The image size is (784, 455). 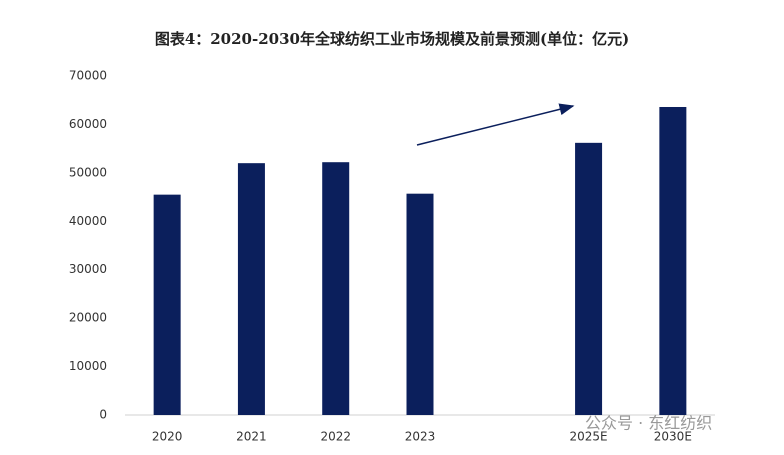 What do you see at coordinates (103, 415) in the screenshot?
I see `y-tick-label: 0` at bounding box center [103, 415].